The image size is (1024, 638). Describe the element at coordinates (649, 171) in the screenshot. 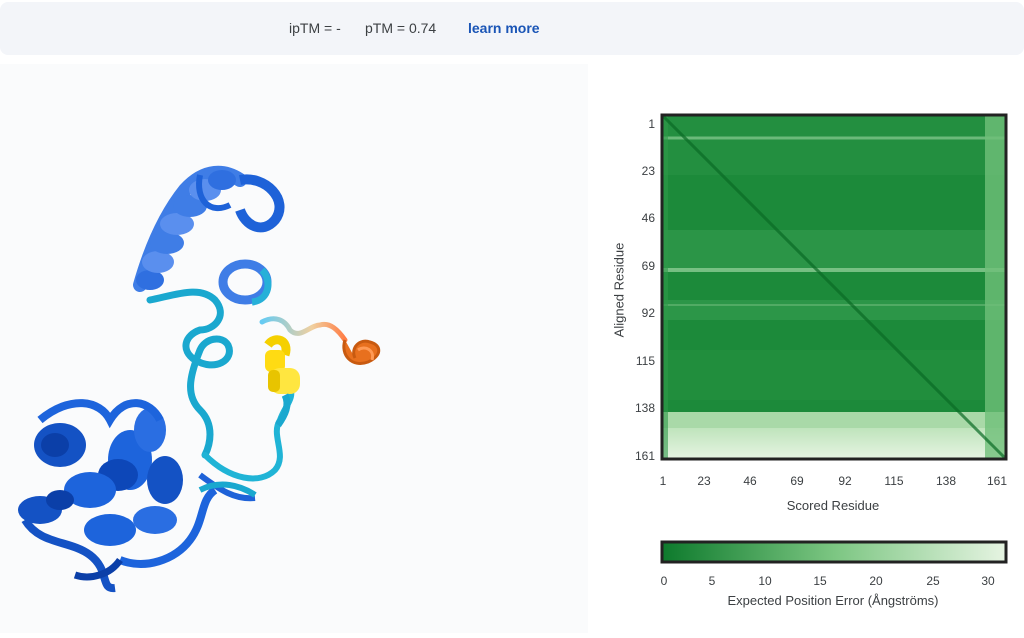

I see `y-tick: 23` at that location.